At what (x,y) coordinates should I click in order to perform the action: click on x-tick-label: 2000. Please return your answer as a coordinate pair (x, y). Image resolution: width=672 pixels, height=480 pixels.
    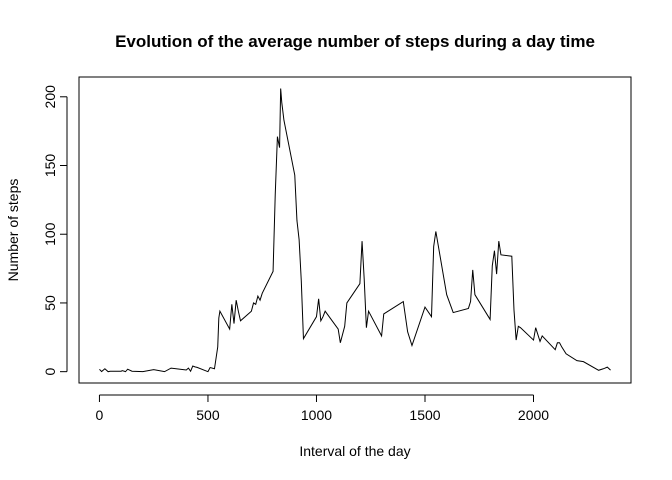
    Looking at the image, I should click on (533, 415).